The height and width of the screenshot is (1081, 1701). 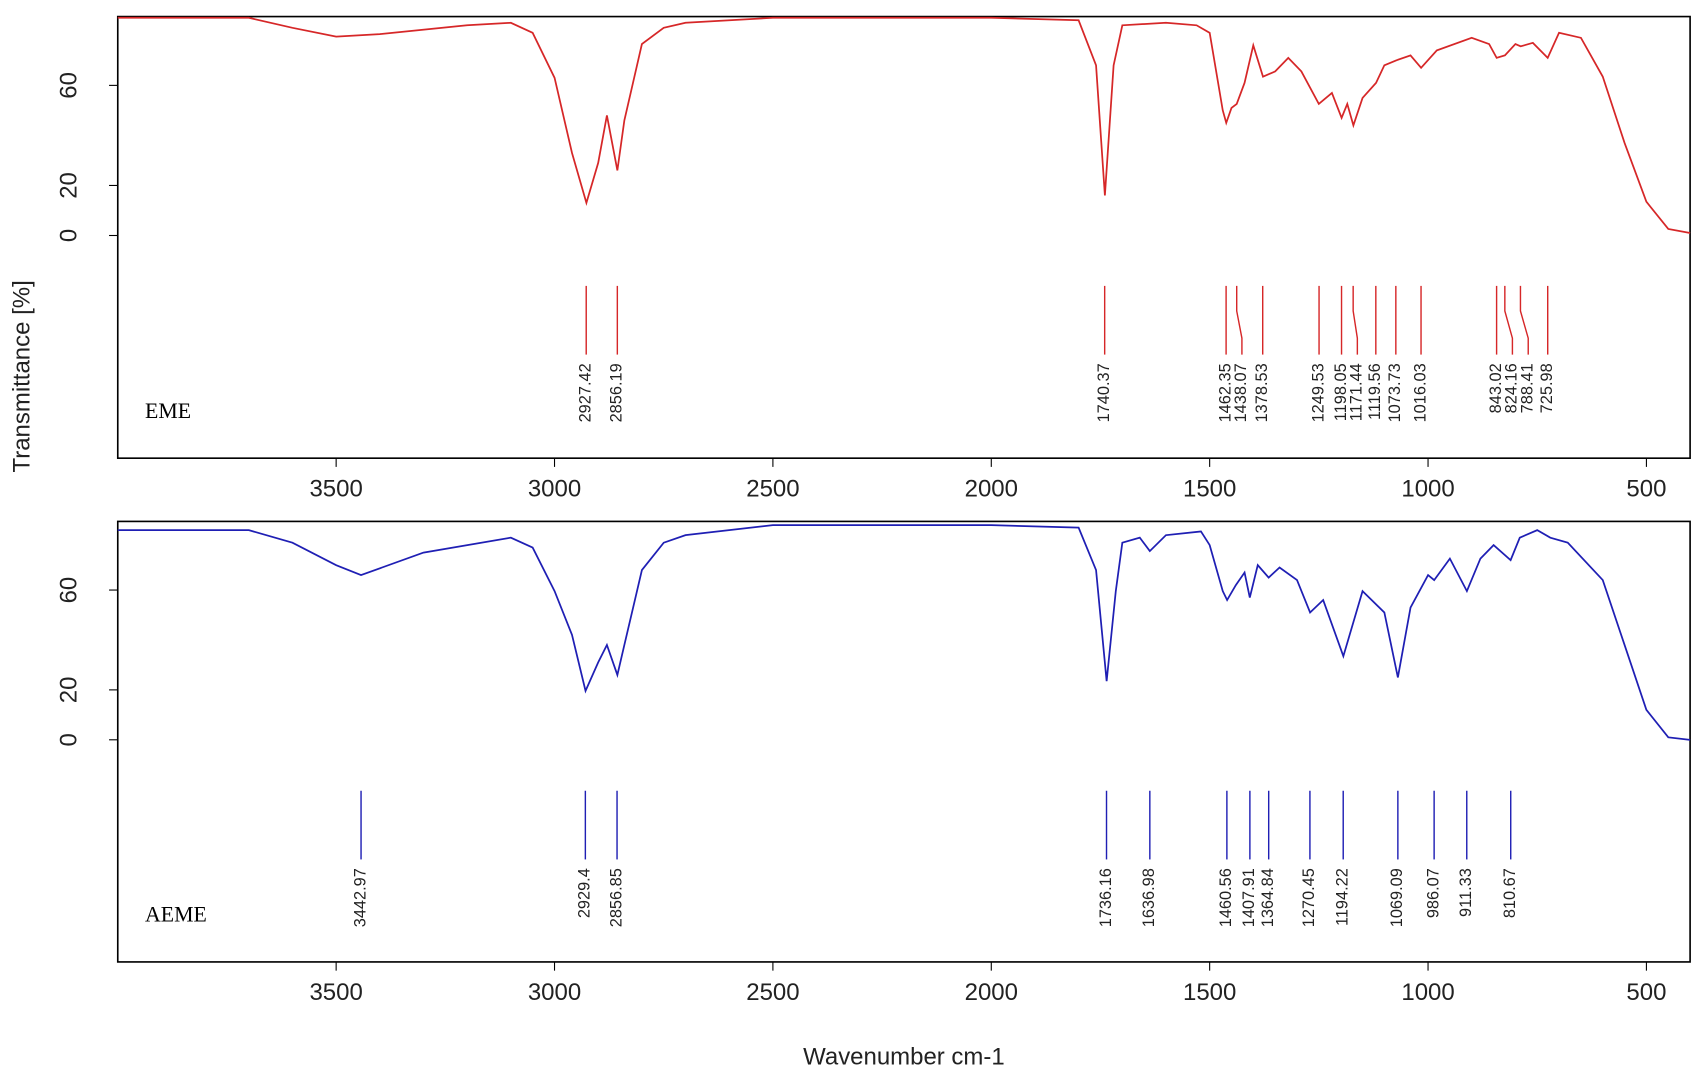 I want to click on peak-label: 1460.56, so click(x=1226, y=897).